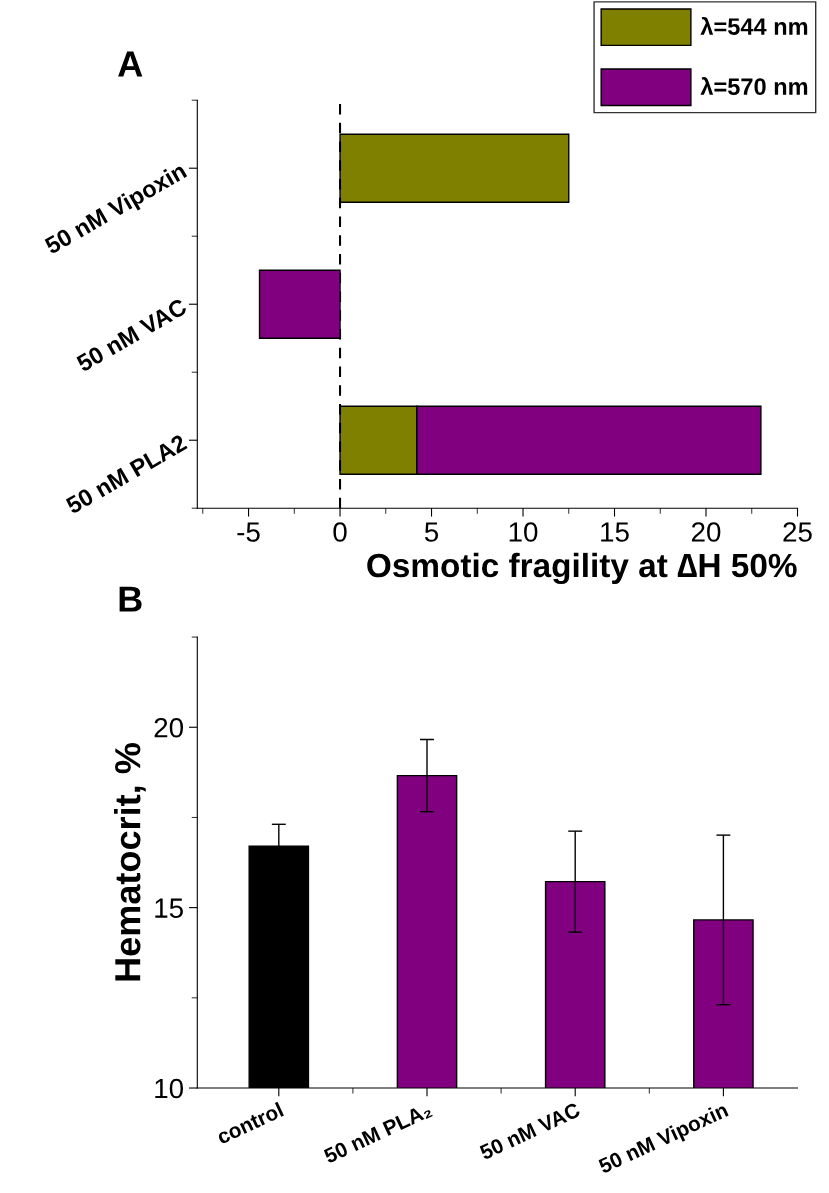 This screenshot has height=1193, width=829. I want to click on x-tick-label: 50 nM PLA₂, so click(377, 1133).